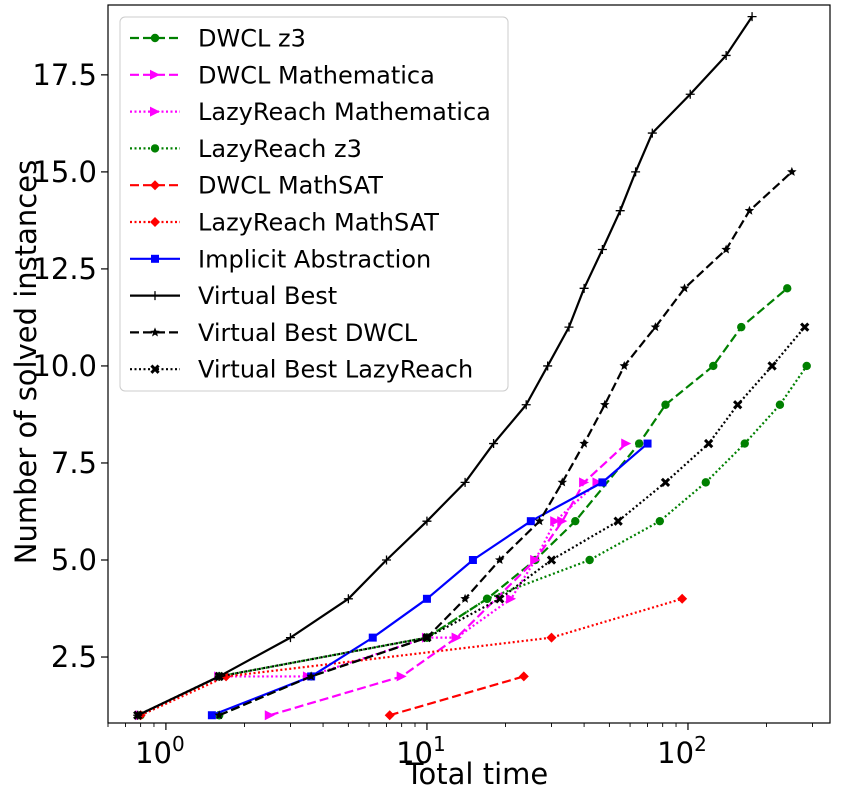 This screenshot has width=850, height=794. I want to click on legend-item-9: Virtual Best LazyReach, so click(301, 370).